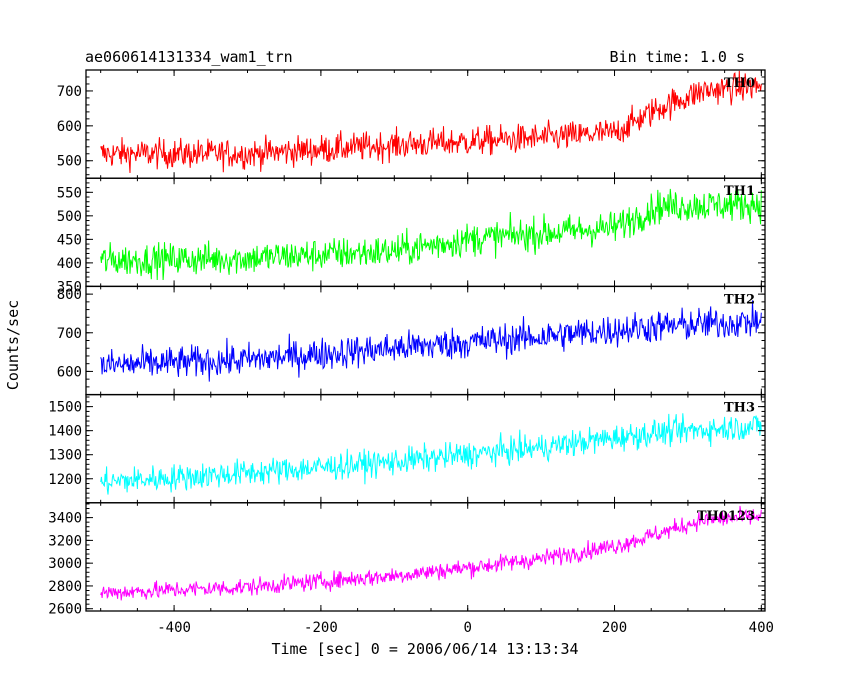 Image resolution: width=850 pixels, height=680 pixels. I want to click on x-tick-label: -400, so click(174, 628).